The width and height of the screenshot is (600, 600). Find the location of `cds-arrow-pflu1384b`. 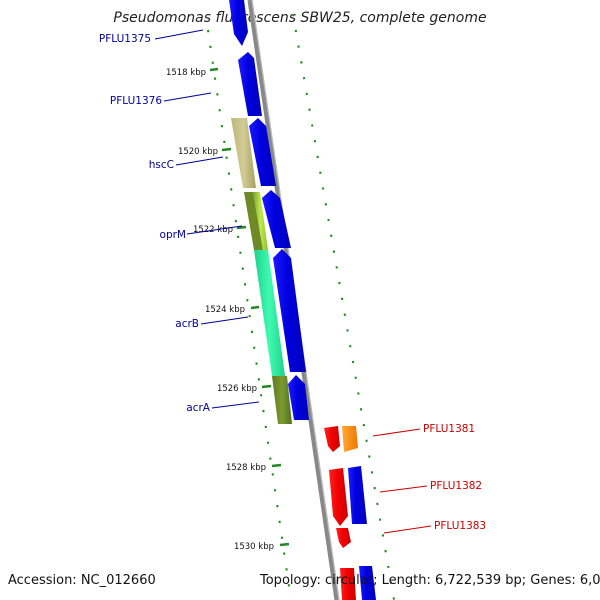

cds-arrow-pflu1384b is located at coordinates (367, 583).